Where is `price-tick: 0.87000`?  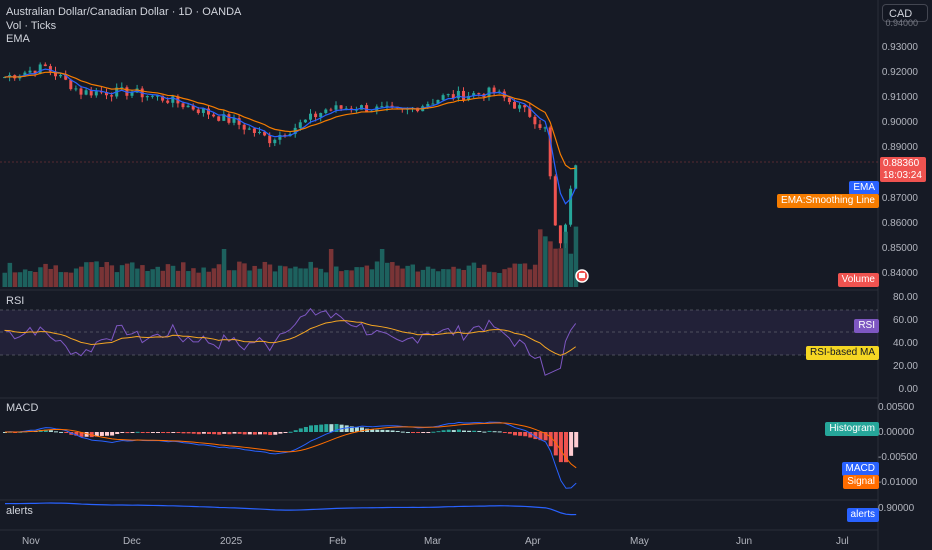
price-tick: 0.87000 is located at coordinates (899, 198).